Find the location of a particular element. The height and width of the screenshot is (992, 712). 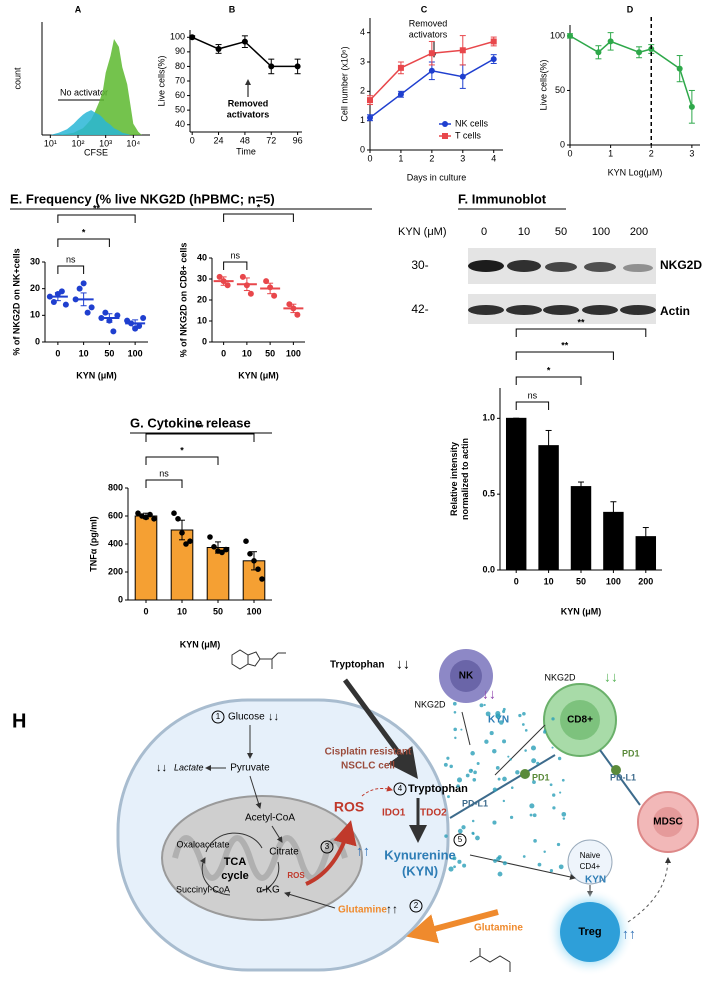

y-tick-label: 400 is located at coordinates (115, 543).